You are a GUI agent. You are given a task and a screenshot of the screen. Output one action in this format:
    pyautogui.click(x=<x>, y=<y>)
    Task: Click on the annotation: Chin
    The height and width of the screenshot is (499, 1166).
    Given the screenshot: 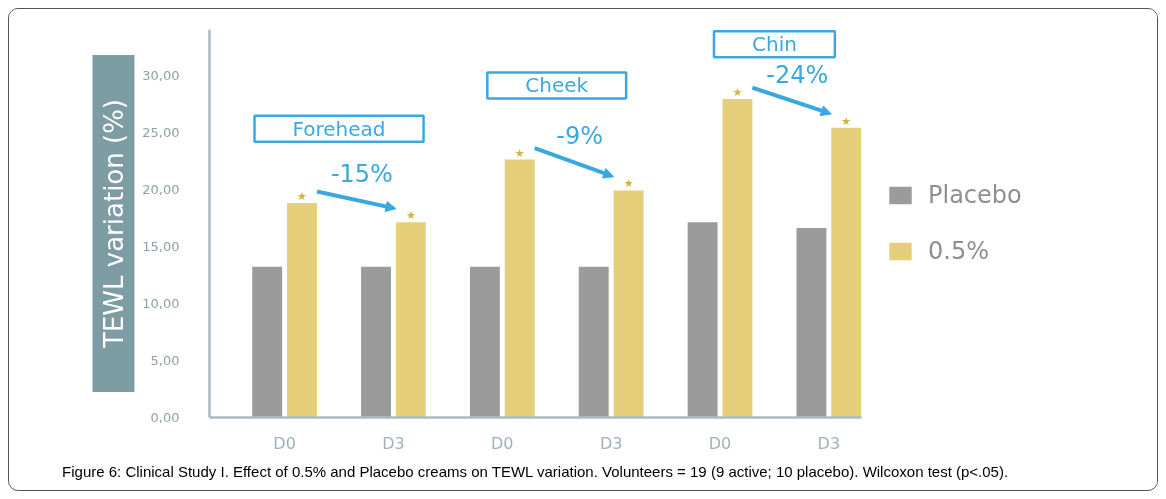 What is the action you would take?
    pyautogui.click(x=774, y=44)
    